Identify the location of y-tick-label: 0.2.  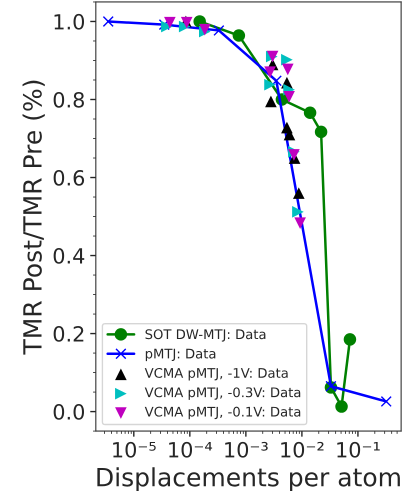
(69, 334).